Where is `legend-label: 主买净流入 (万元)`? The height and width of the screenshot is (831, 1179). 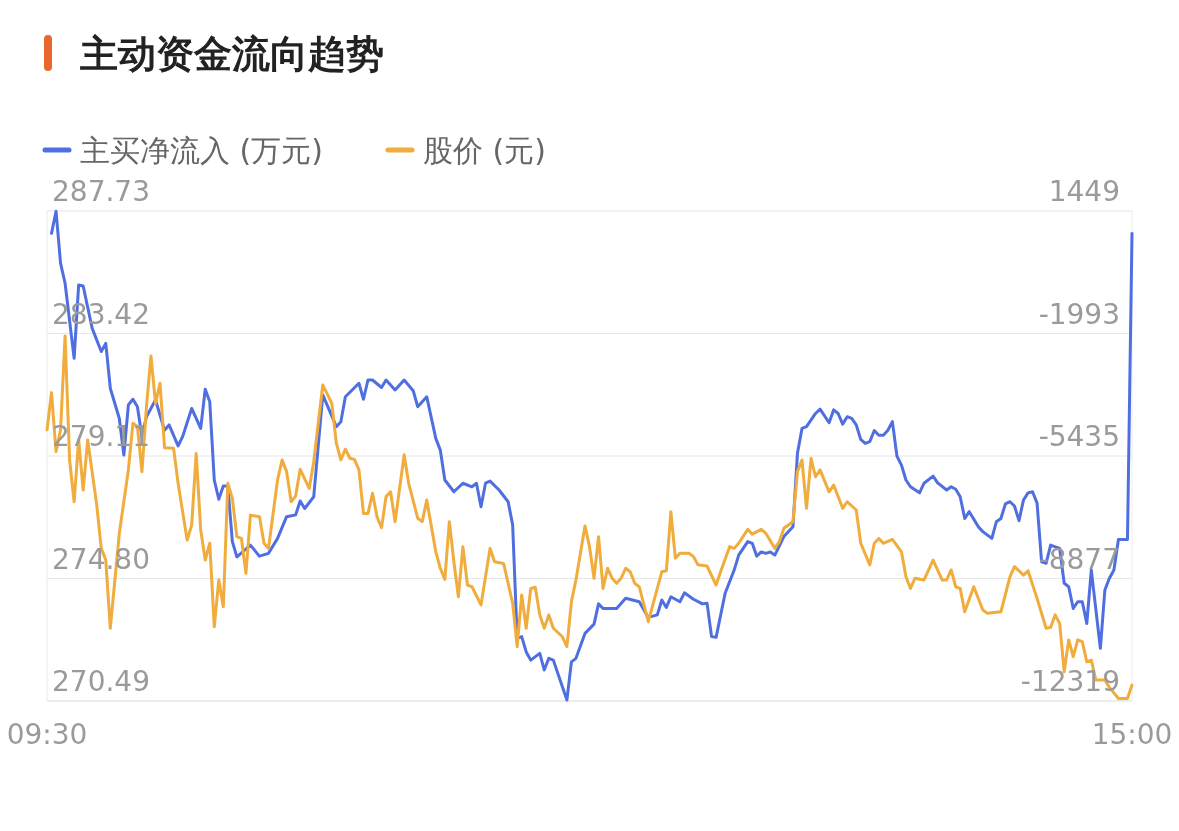
legend-label: 主买净流入 (万元) is located at coordinates (201, 150).